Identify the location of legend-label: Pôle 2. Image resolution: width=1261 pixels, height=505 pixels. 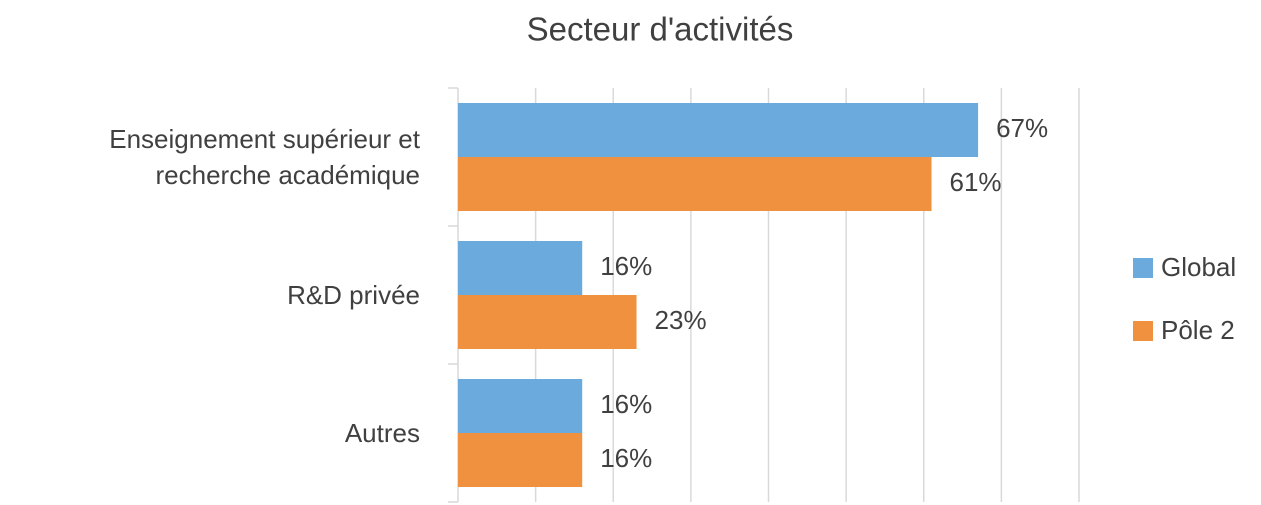
(1198, 330).